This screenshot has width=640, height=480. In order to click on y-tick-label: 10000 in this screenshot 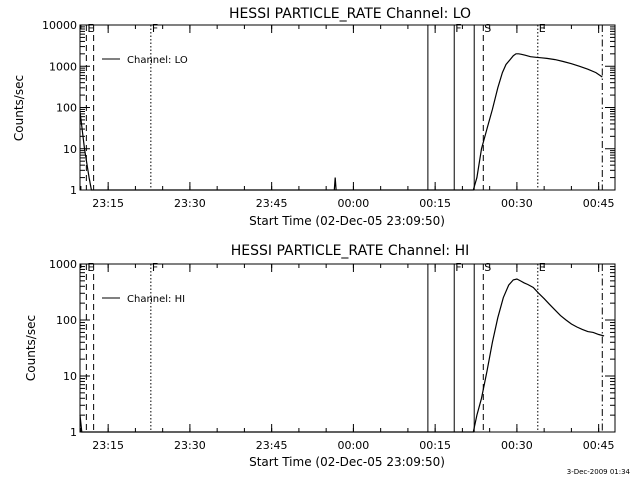, I will do `click(59, 25)`.